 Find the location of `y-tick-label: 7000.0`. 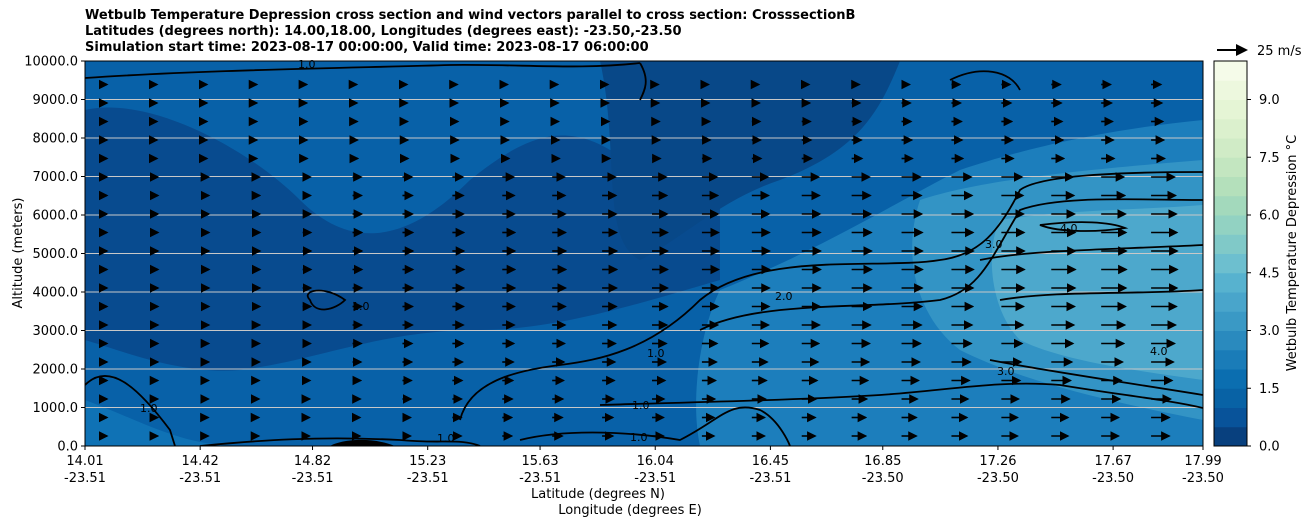

y-tick-label: 7000.0 is located at coordinates (56, 177).